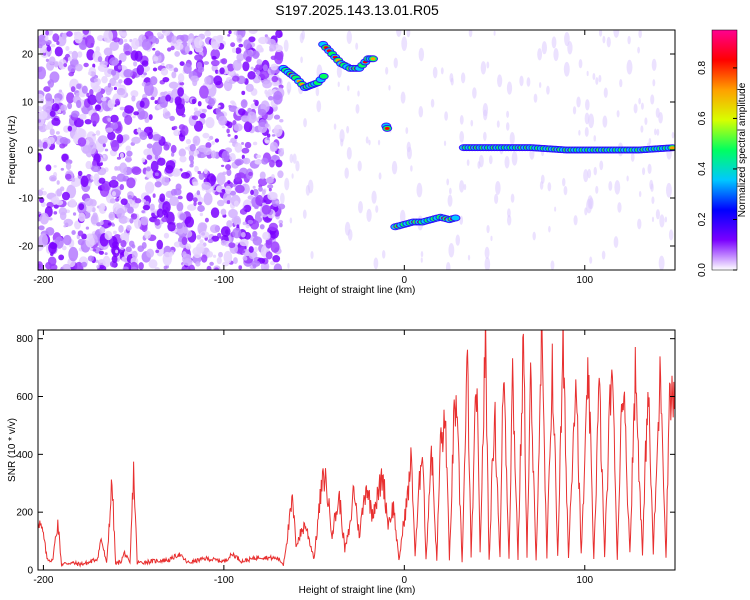  I want to click on x-tick-label: 0, so click(405, 580).